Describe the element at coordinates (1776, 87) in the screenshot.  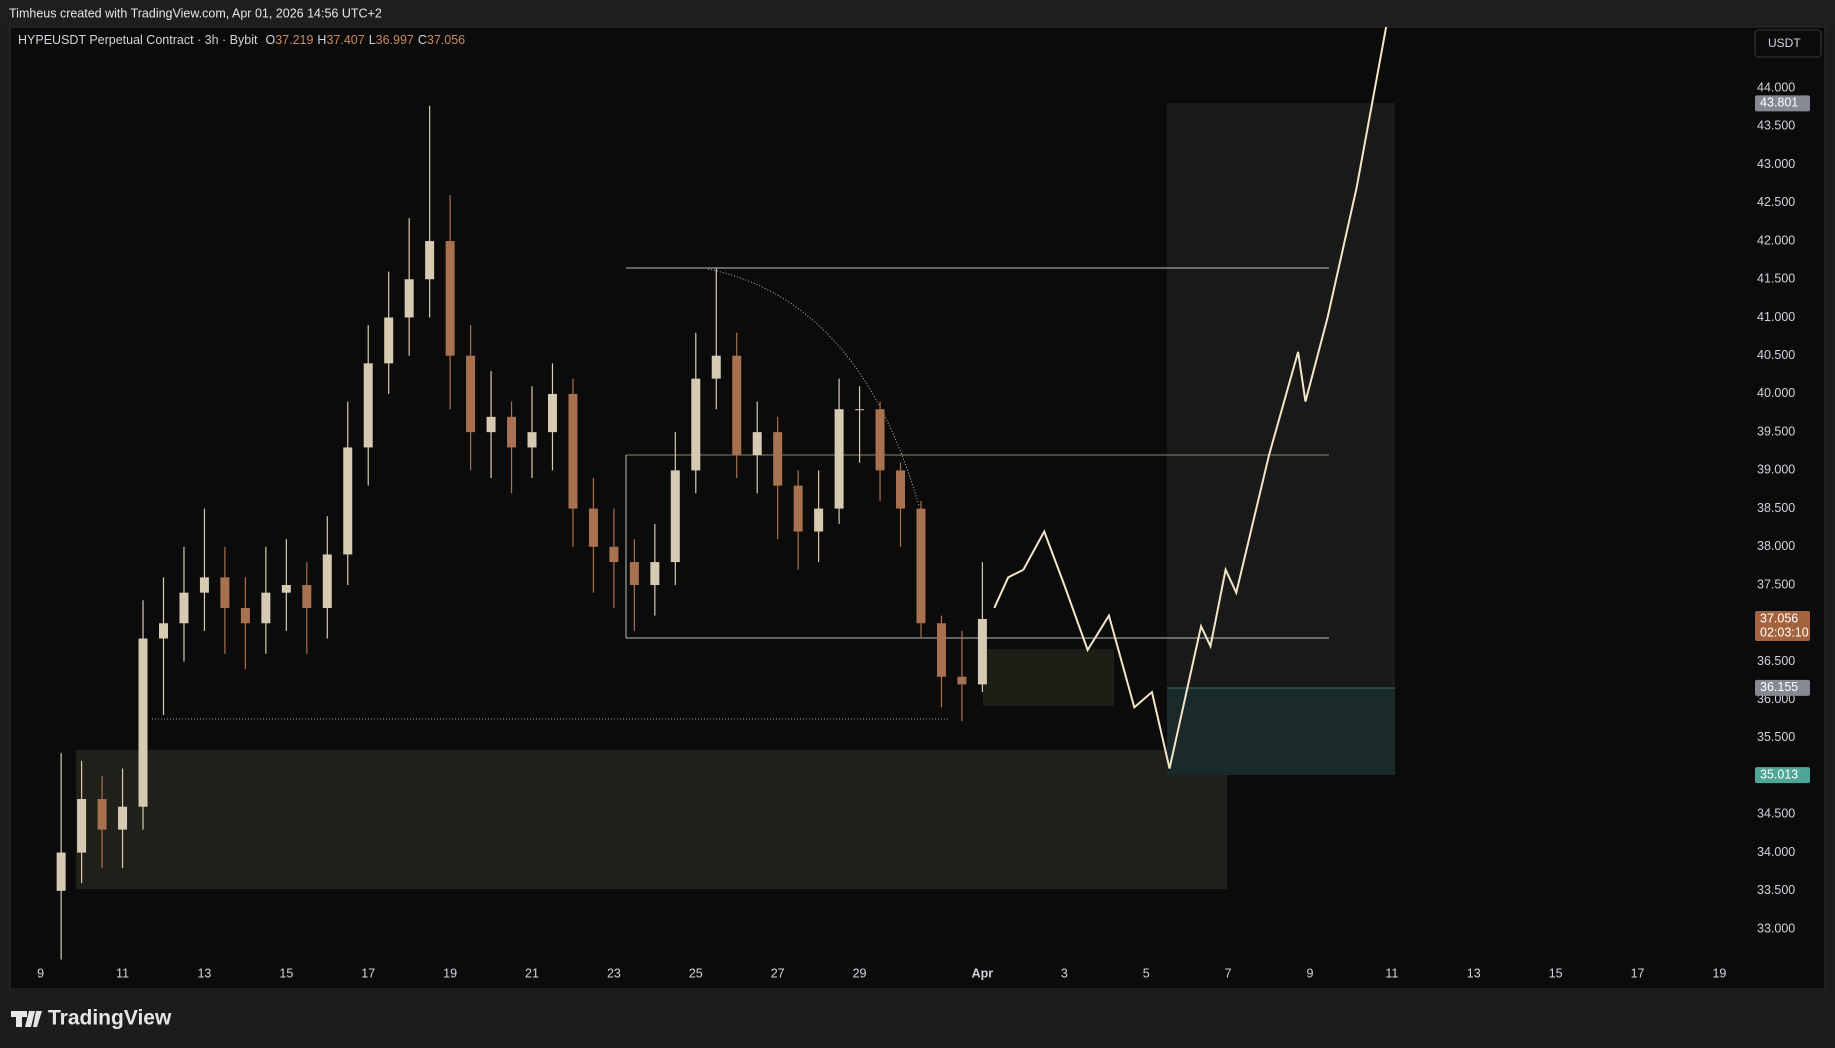
I see `y-tick-label: 44.000` at that location.